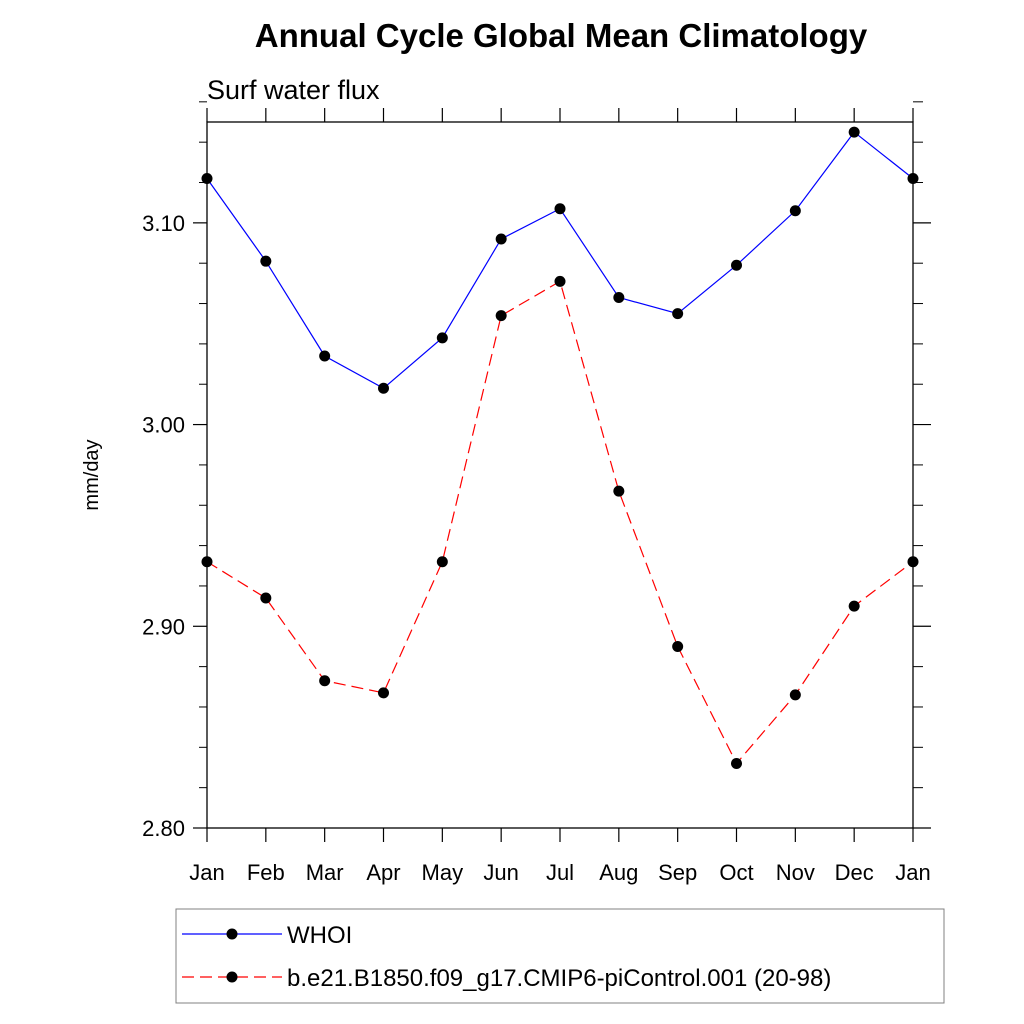 This screenshot has height=1024, width=1024. What do you see at coordinates (795, 872) in the screenshot?
I see `x-tick-label: Nov` at bounding box center [795, 872].